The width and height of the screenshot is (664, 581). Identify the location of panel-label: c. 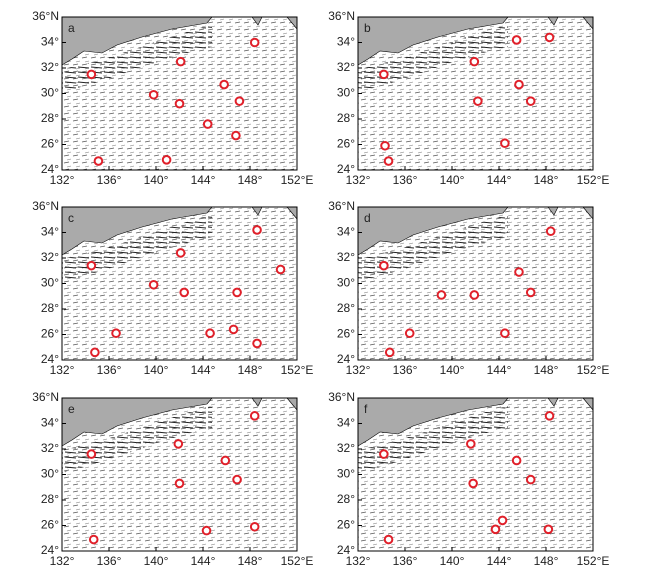
(71, 218).